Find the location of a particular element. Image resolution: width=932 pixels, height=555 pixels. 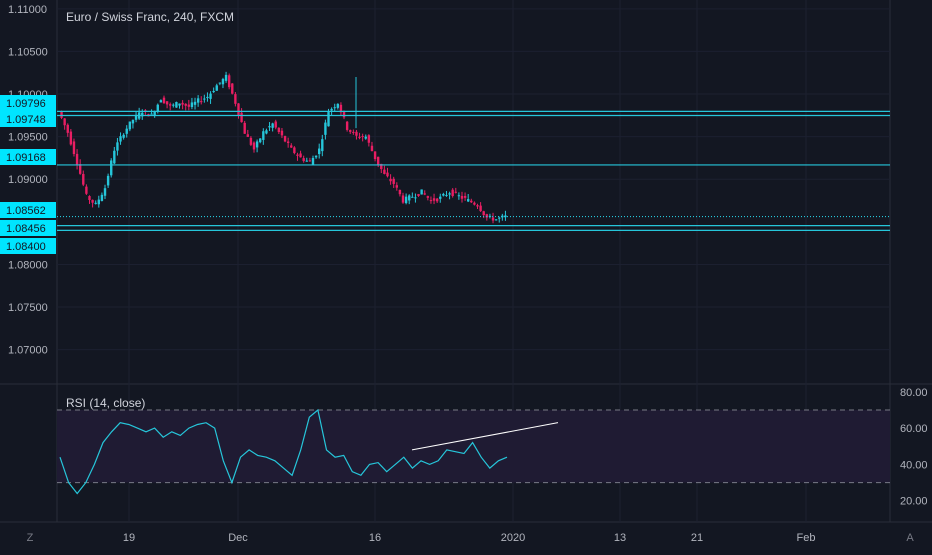

y-tick-label: 1.08000 is located at coordinates (28, 265).